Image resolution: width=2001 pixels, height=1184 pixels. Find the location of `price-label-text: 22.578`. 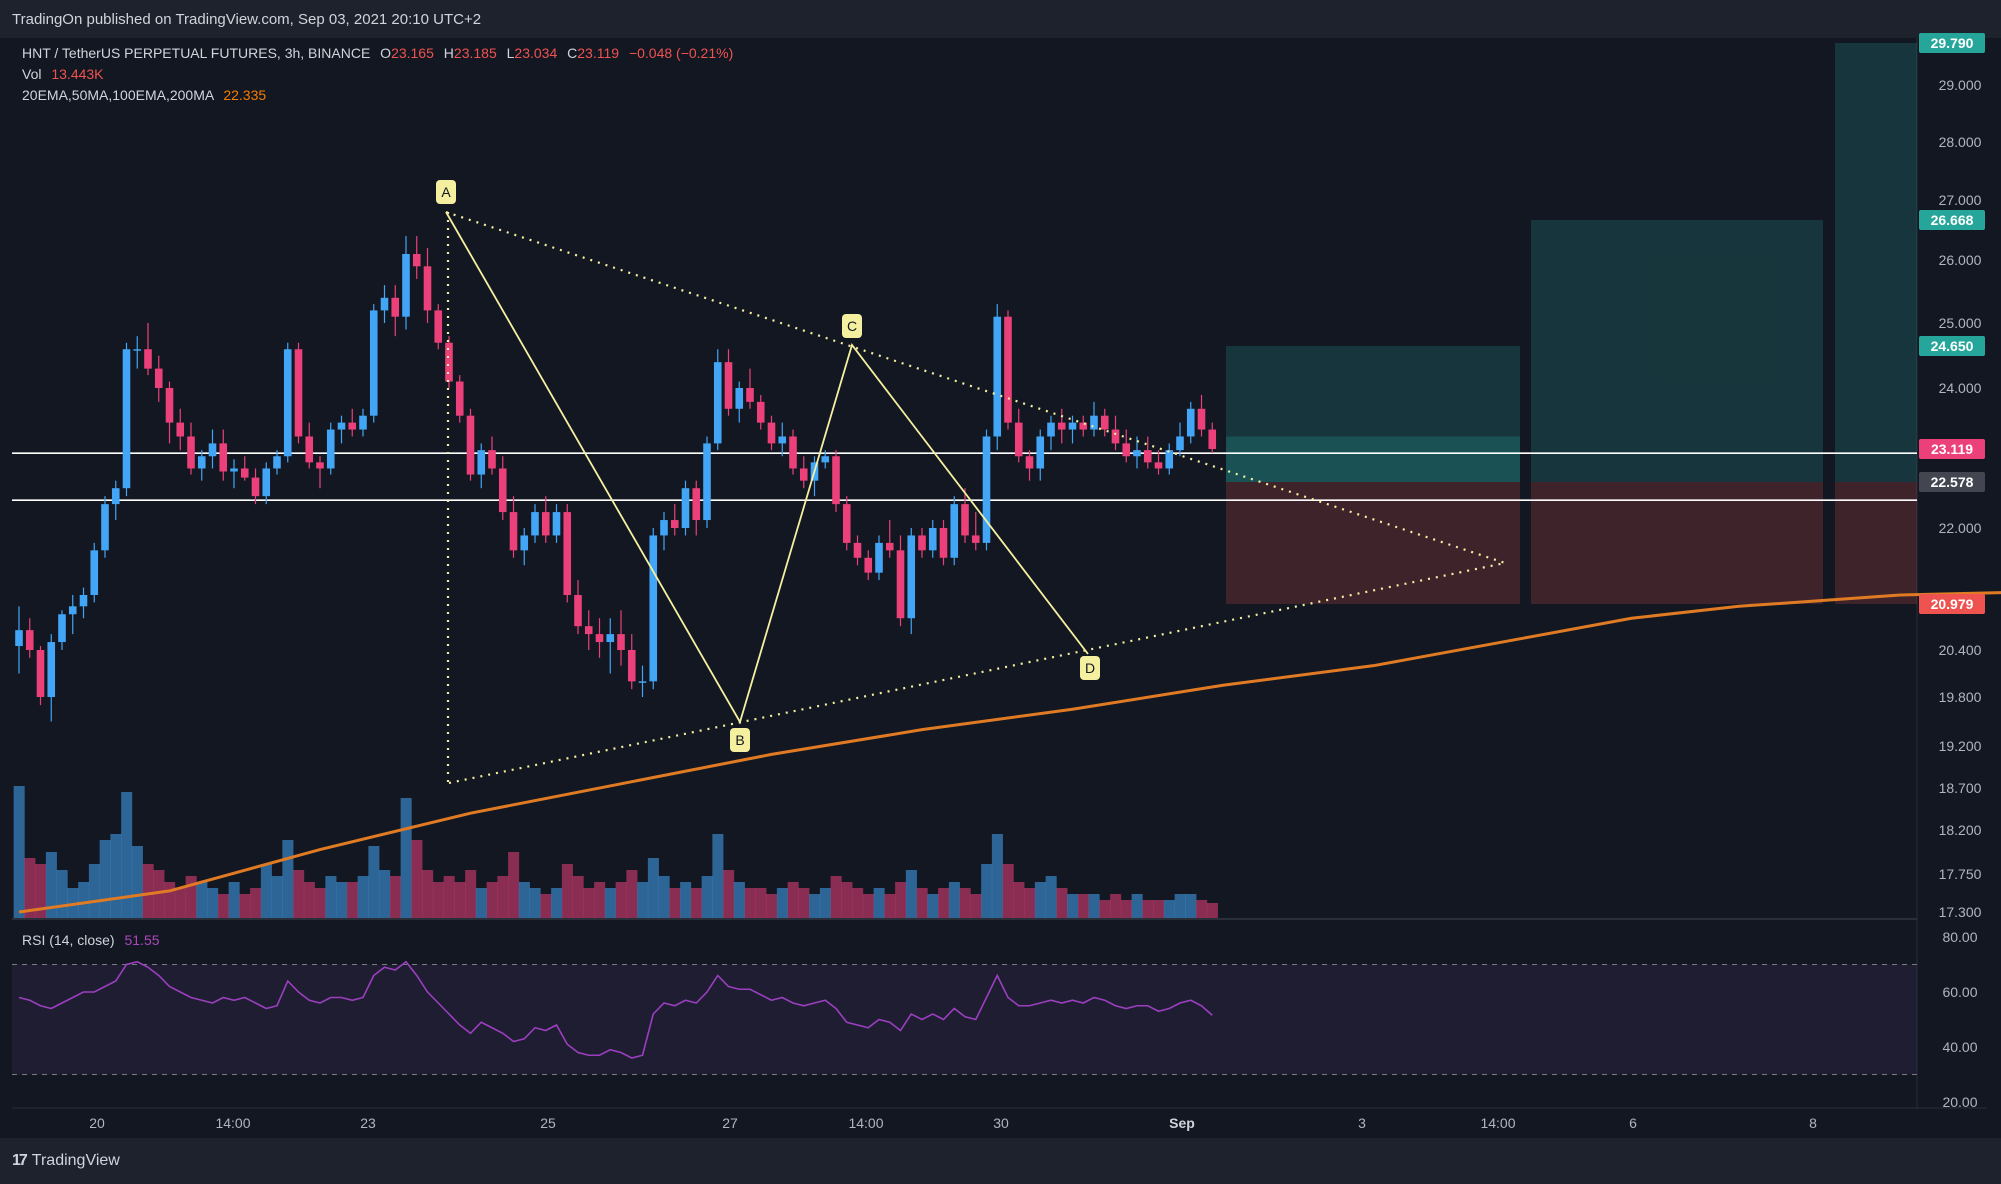

price-label-text: 22.578 is located at coordinates (1952, 482).